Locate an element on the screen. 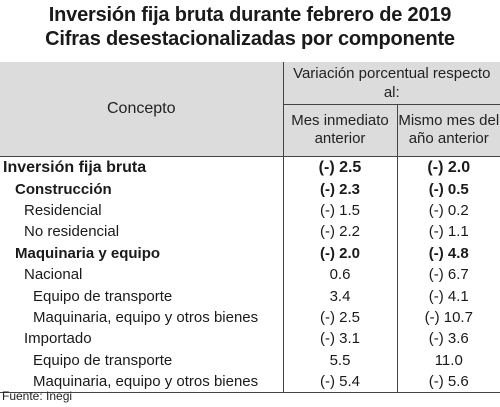 Image resolution: width=500 pixels, height=407 pixels. same-month-last-year-value: (-) 0.5 is located at coordinates (448, 189).